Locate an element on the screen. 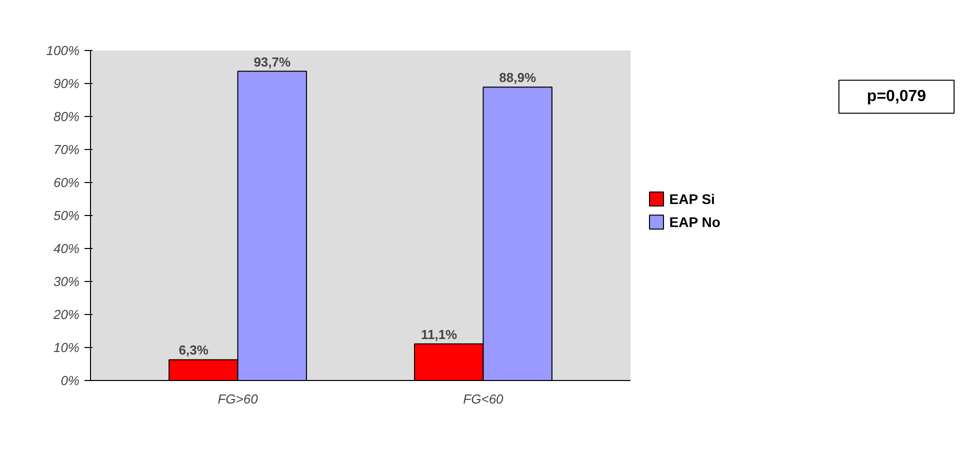 This screenshot has width=972, height=454. legend-label: EAP No is located at coordinates (694, 222).